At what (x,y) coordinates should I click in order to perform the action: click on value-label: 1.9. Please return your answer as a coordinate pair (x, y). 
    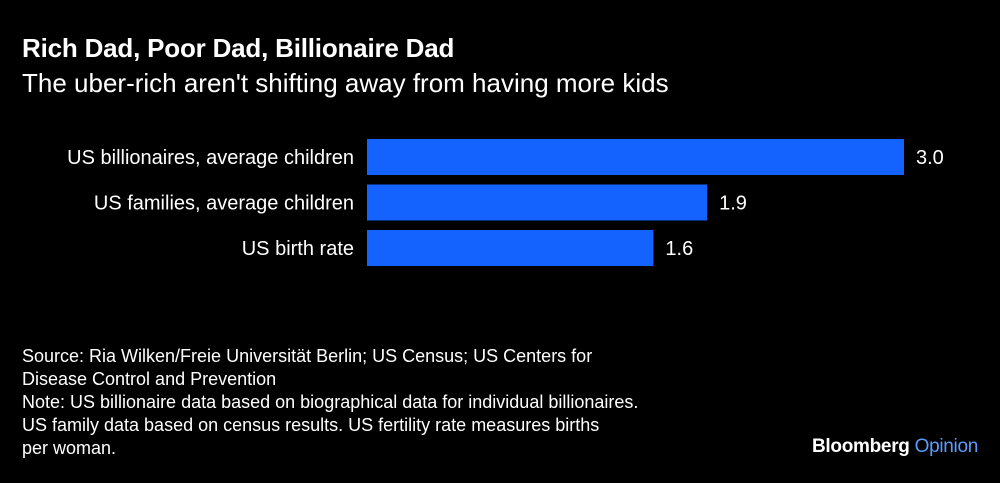
    Looking at the image, I should click on (733, 204).